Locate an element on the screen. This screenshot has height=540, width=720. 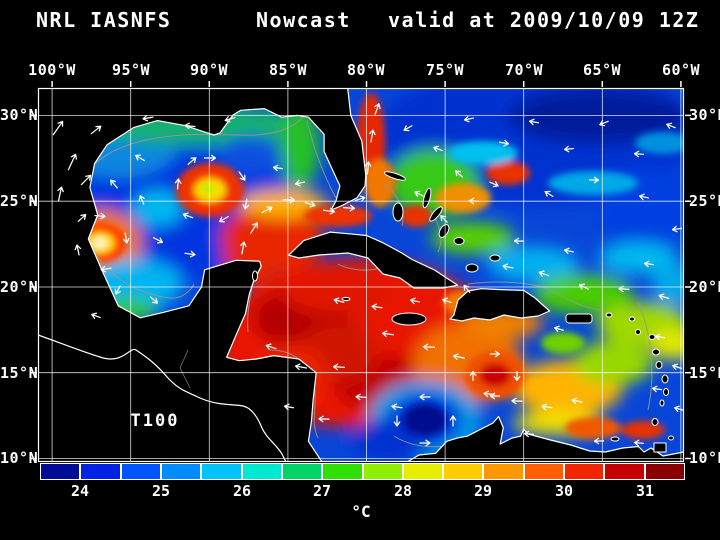
island-hispaniola is located at coordinates (500, 305).